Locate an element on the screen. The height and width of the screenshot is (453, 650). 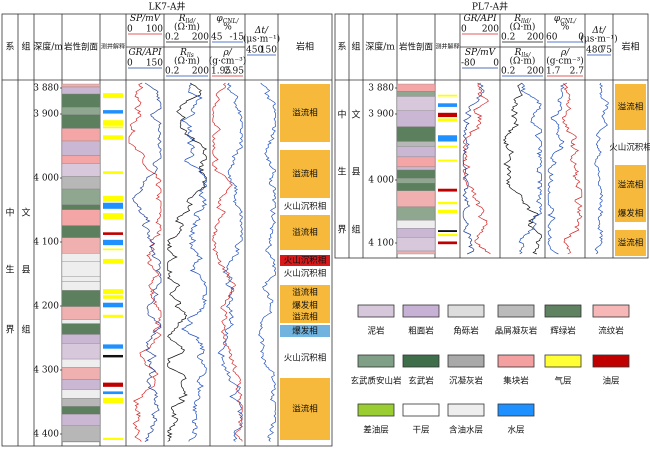
depth-label: 4 000 is located at coordinates (46, 179).